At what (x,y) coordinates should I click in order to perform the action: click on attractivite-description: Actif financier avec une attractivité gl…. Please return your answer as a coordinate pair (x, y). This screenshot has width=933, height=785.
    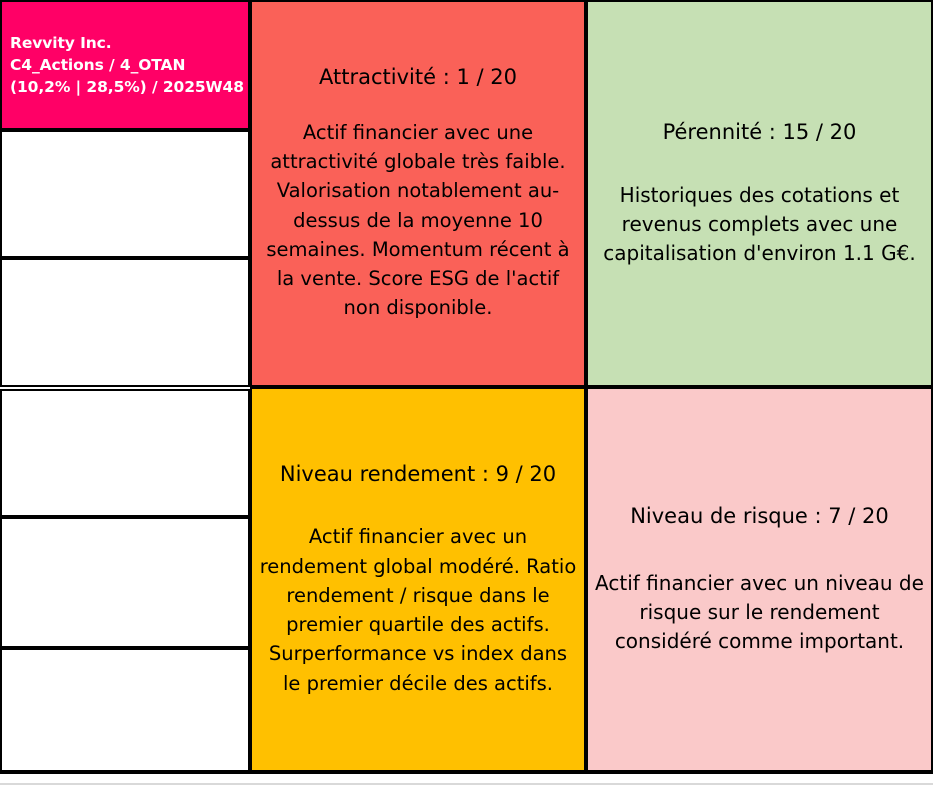
    Looking at the image, I should click on (418, 220).